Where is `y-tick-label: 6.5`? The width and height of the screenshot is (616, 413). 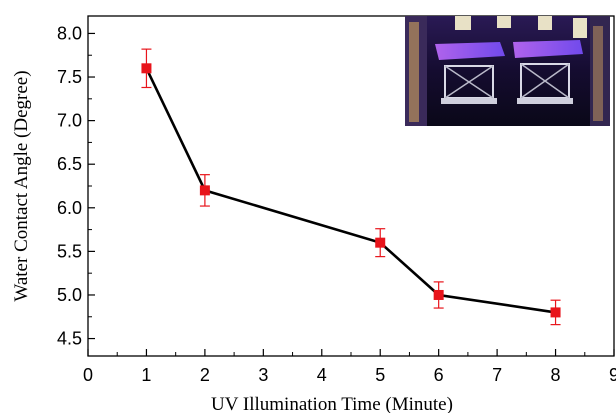
y-tick-label: 6.5 is located at coordinates (69, 164).